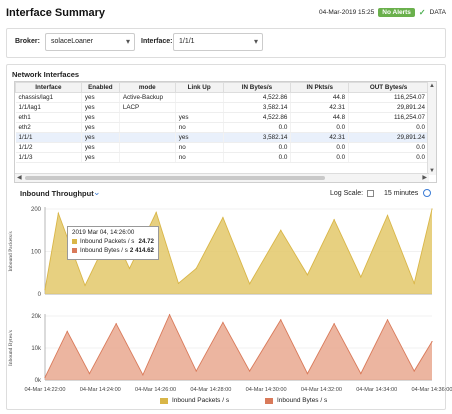 The image size is (452, 414). Describe the element at coordinates (370, 193) in the screenshot. I see `log-scale-checkbox` at that location.